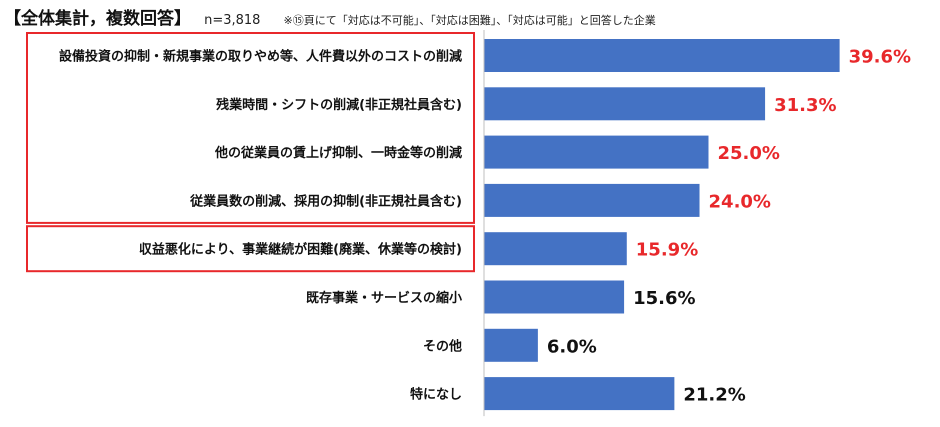 The width and height of the screenshot is (940, 427). I want to click on category-label-4: 収益悪化により、事業継続が困難(廃業、休業等の検討), so click(300, 250).